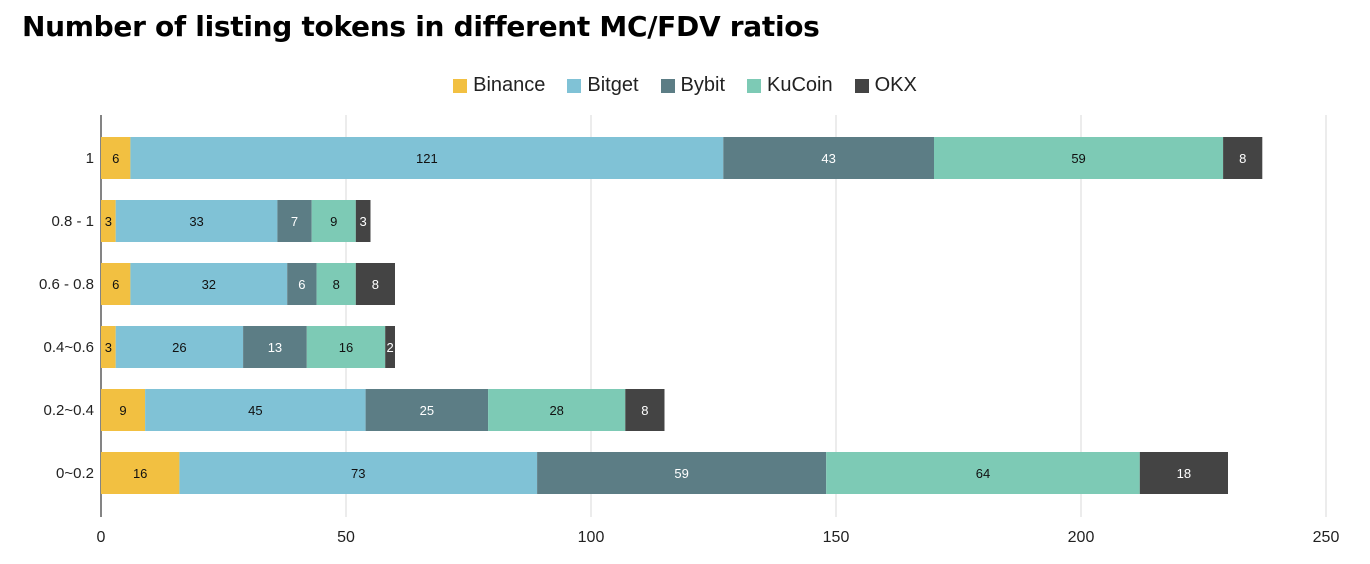 The width and height of the screenshot is (1370, 564). I want to click on x-tick-label: 200, so click(1081, 537).